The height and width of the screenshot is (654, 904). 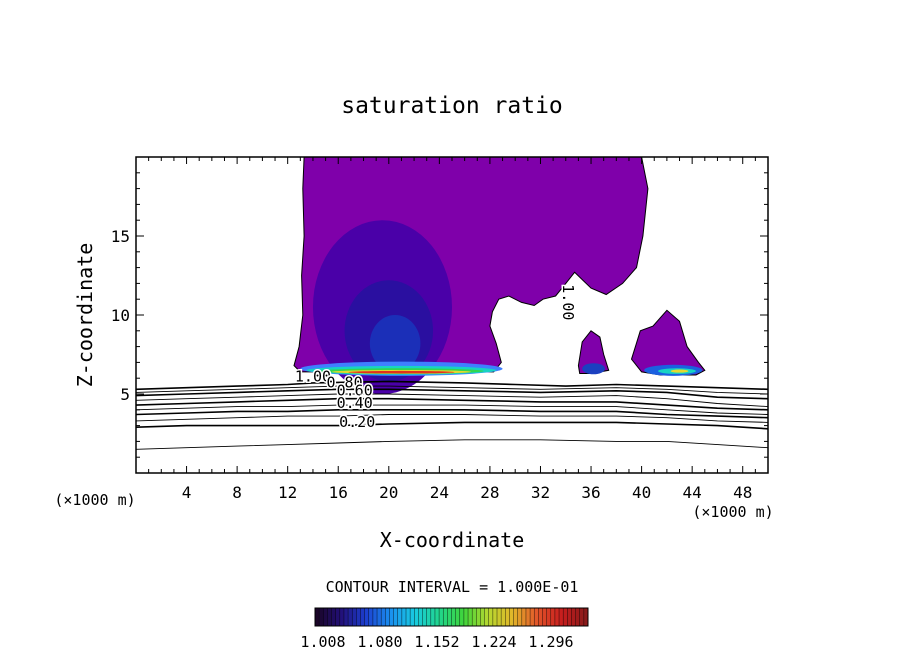 I want to click on x-unit-left: (×1000 m), so click(x=94, y=500).